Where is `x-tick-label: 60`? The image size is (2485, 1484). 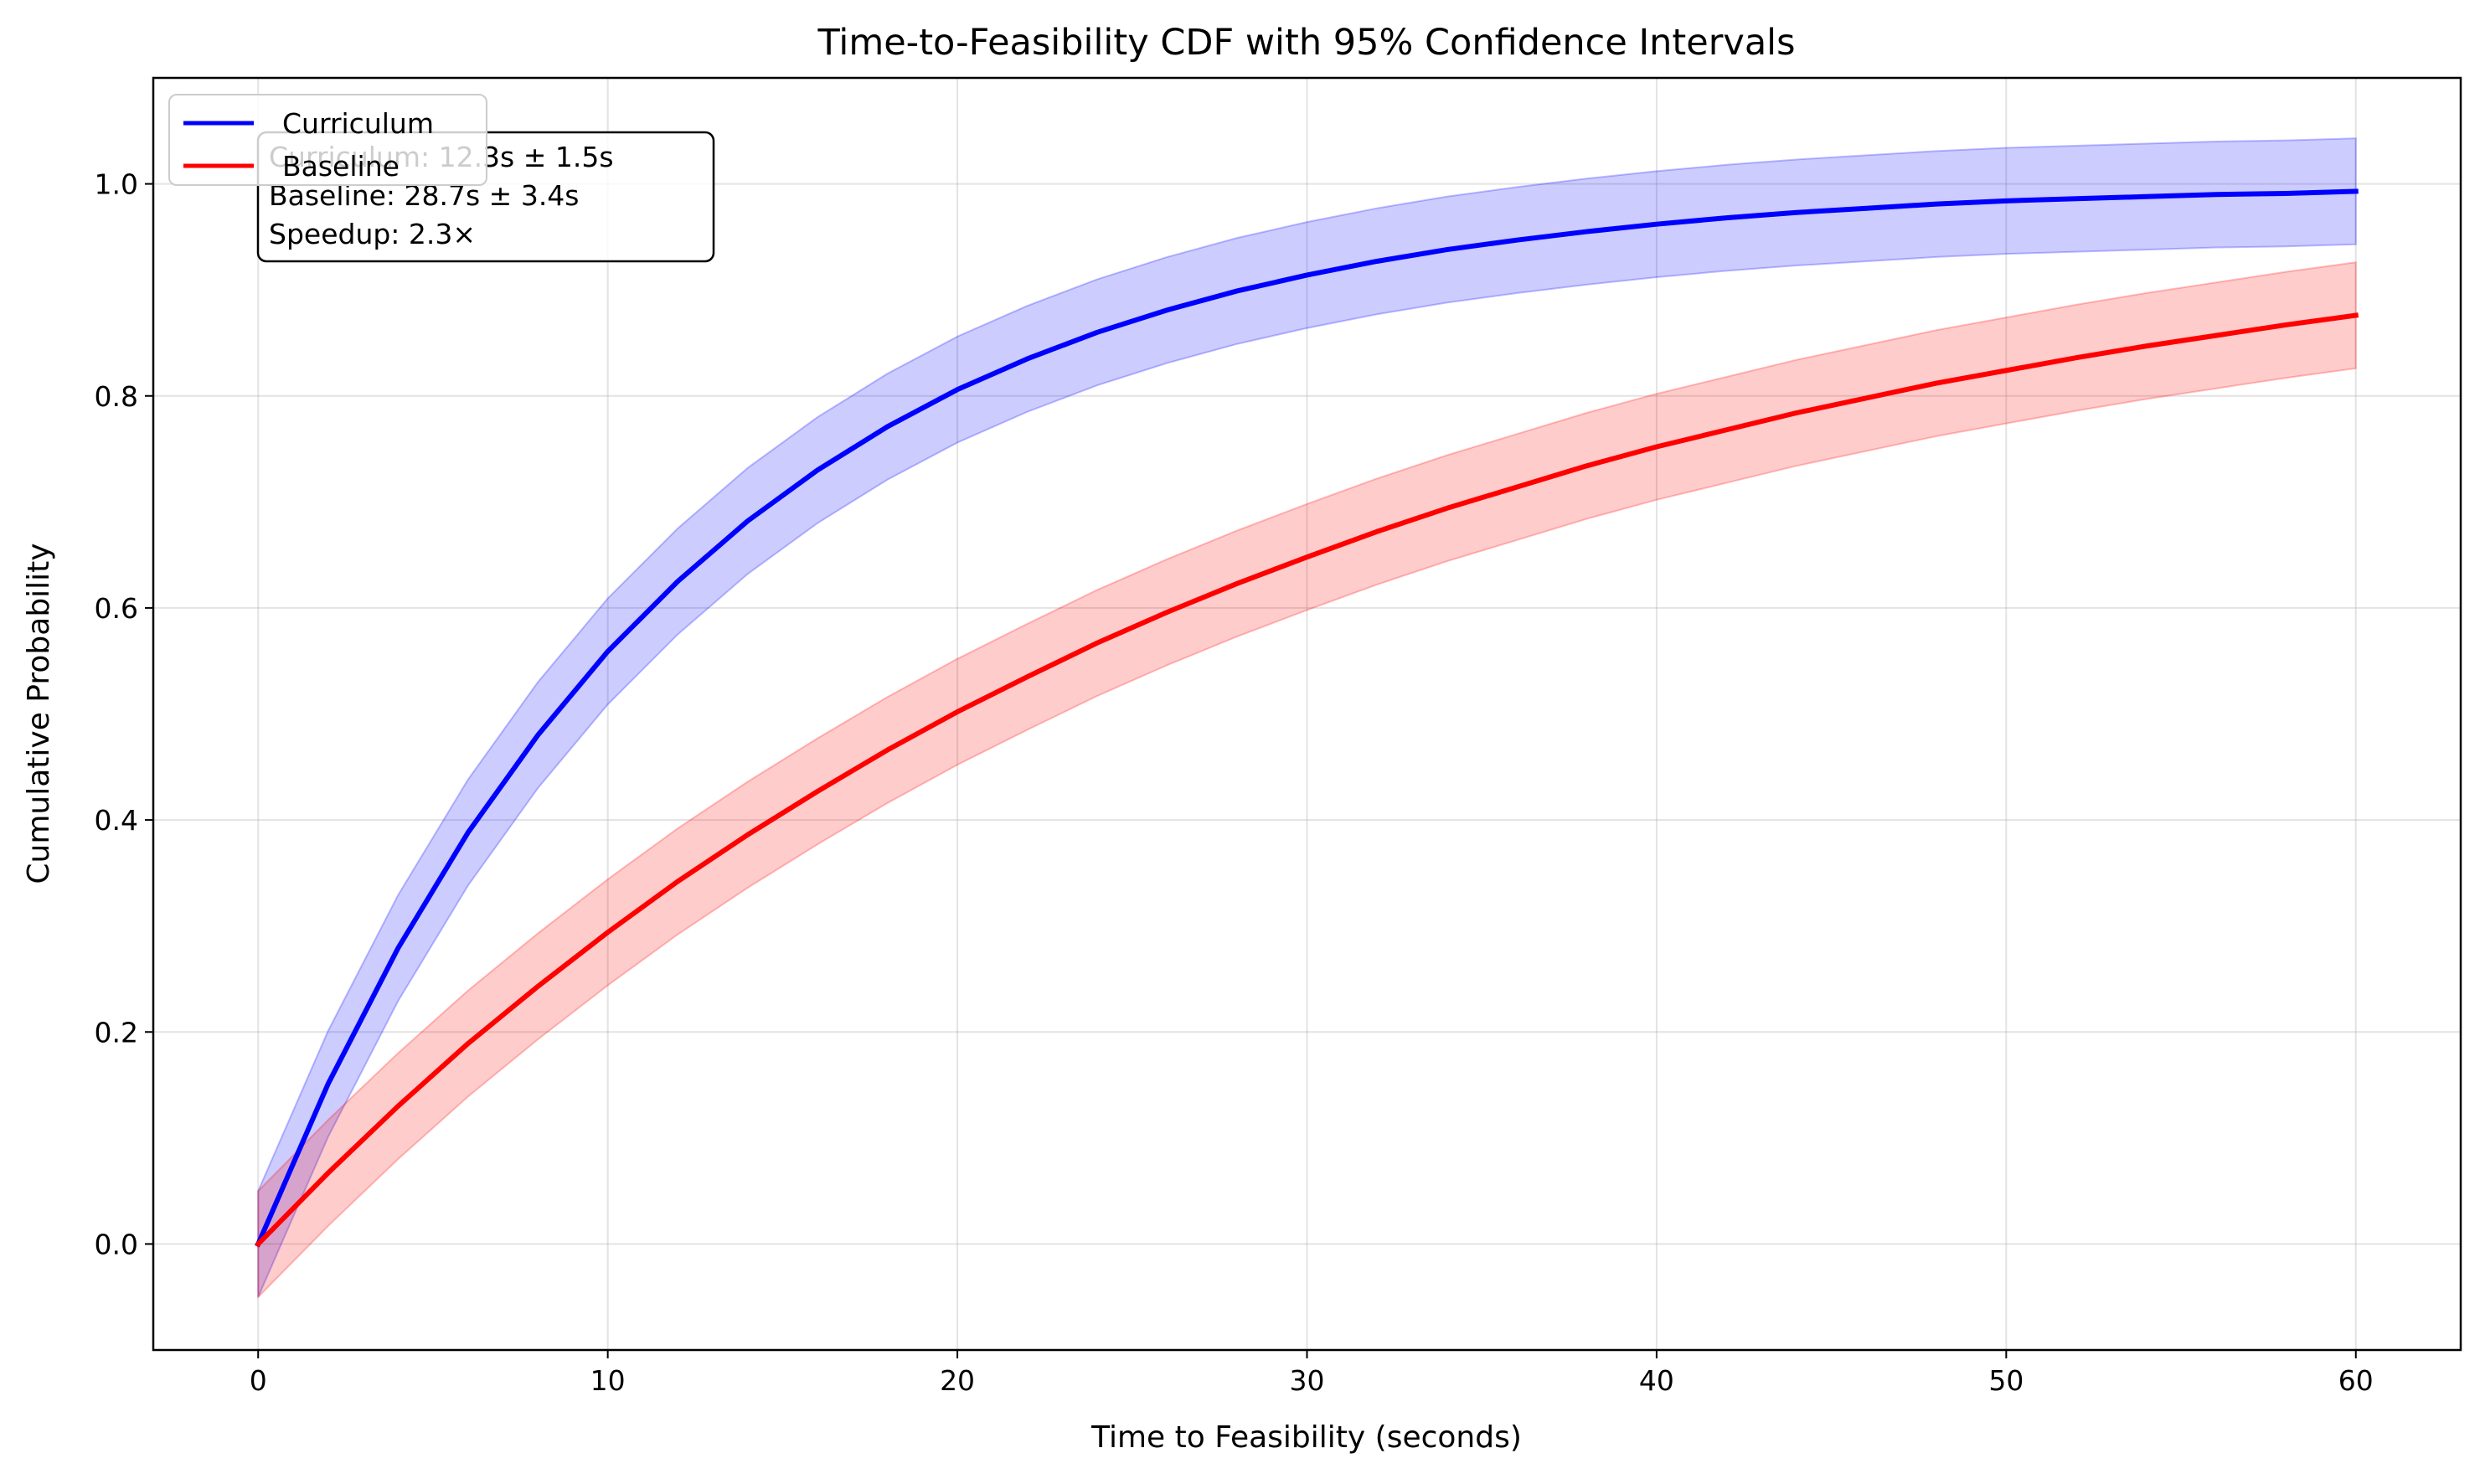 x-tick-label: 60 is located at coordinates (2356, 1380).